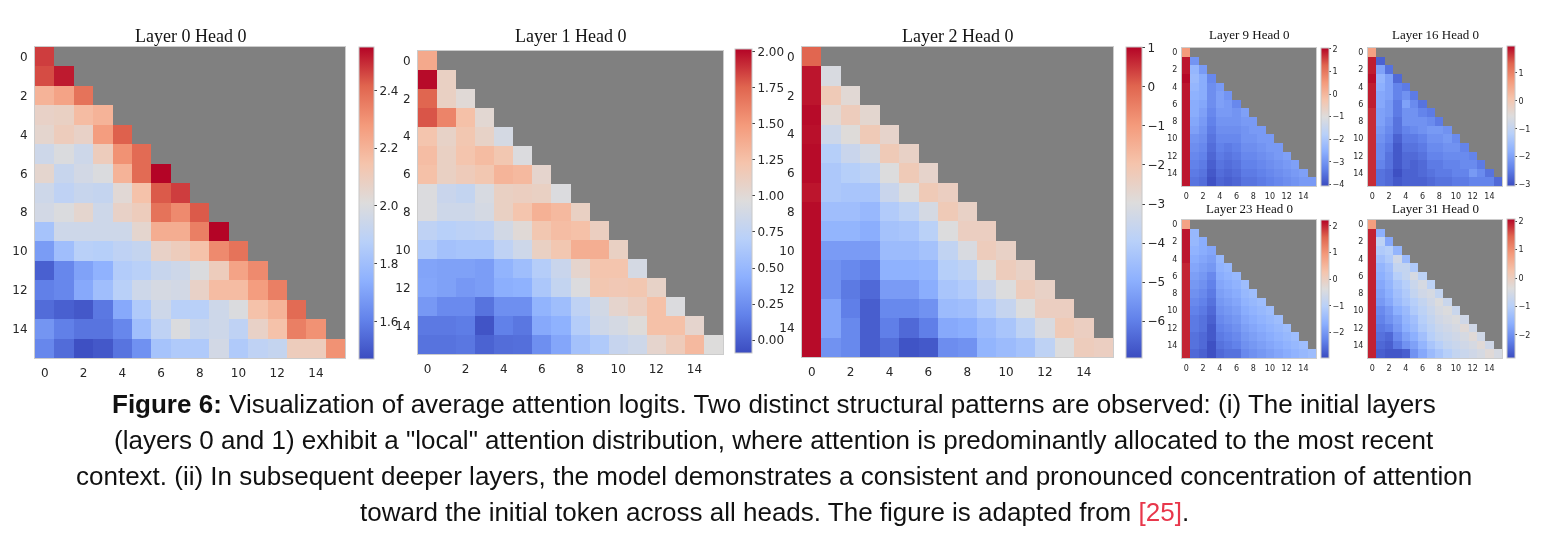  I want to click on color-bar-label: 1.8, so click(389, 263).